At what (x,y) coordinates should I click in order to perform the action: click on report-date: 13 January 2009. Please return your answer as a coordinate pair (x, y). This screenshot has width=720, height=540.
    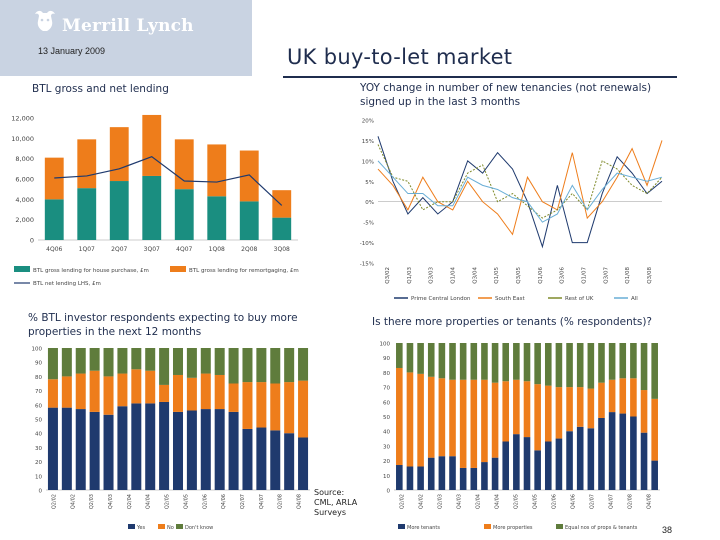
    Looking at the image, I should click on (72, 51).